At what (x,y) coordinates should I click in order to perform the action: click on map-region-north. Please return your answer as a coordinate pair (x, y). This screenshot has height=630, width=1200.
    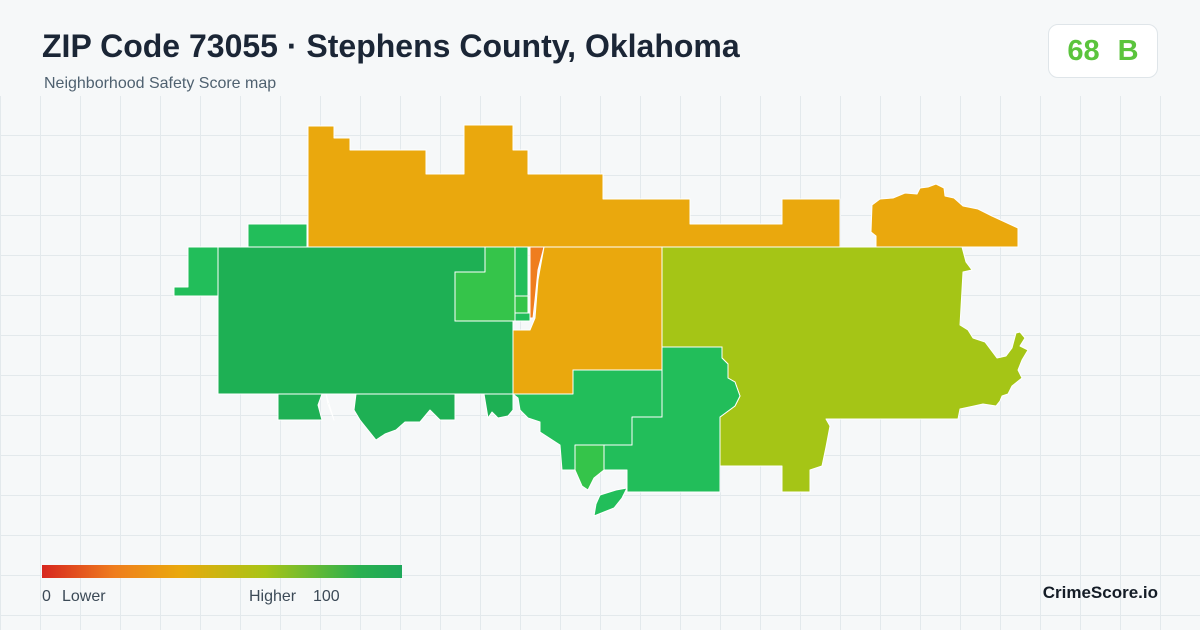
    Looking at the image, I should click on (574, 186).